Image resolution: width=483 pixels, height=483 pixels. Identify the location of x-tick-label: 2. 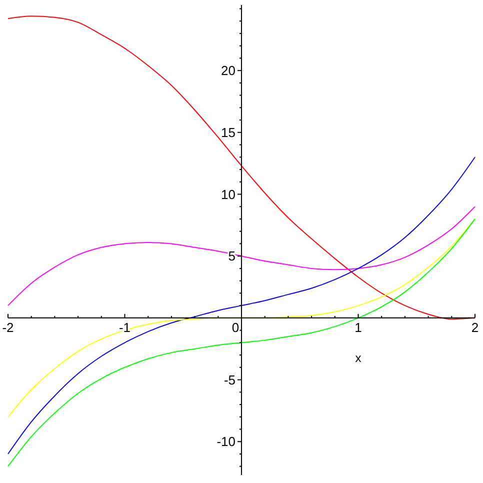
(475, 327).